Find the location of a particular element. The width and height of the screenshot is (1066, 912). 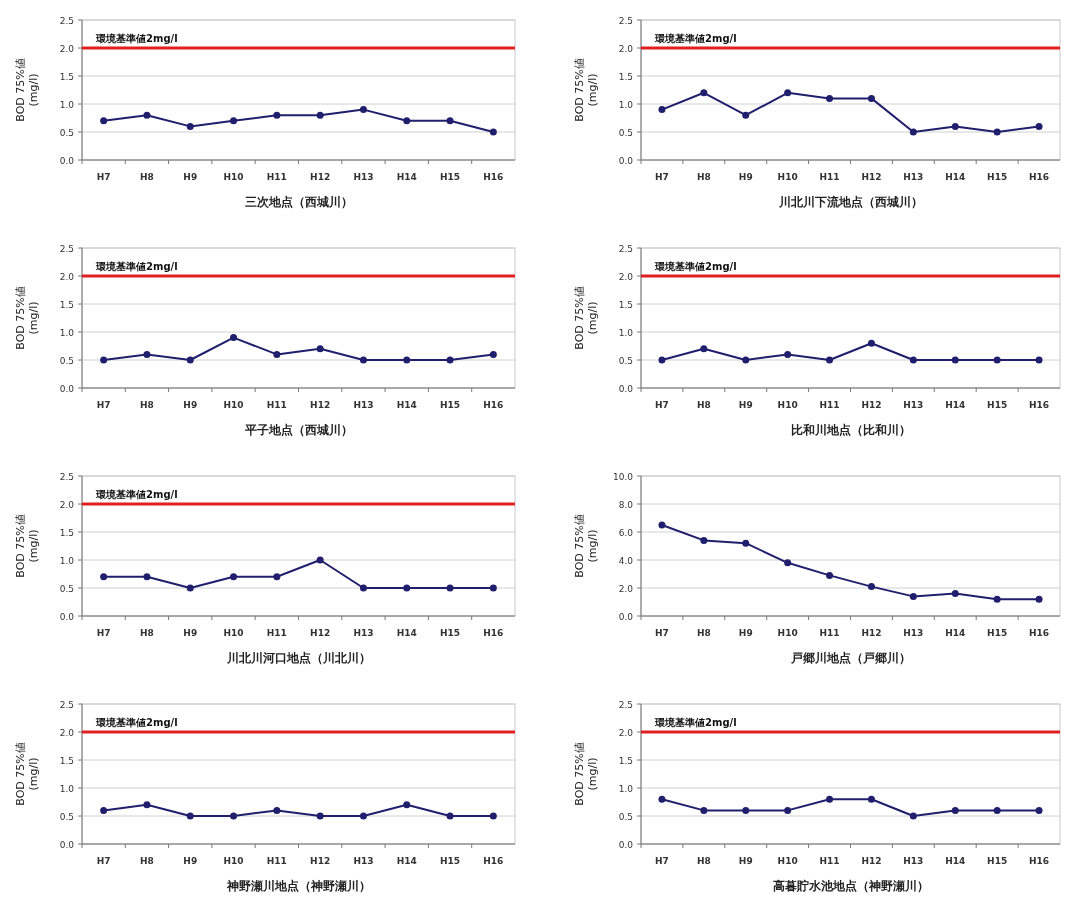

x-axis-title: 川北川下流地点（西城川） is located at coordinates (850, 202).